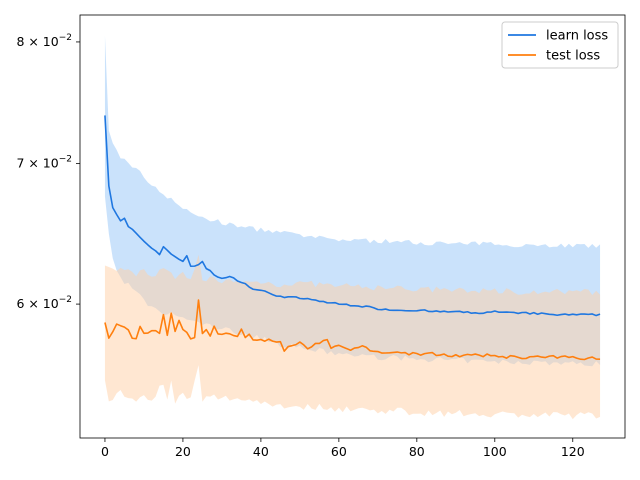  I want to click on x-tick-label: 100, so click(495, 451).